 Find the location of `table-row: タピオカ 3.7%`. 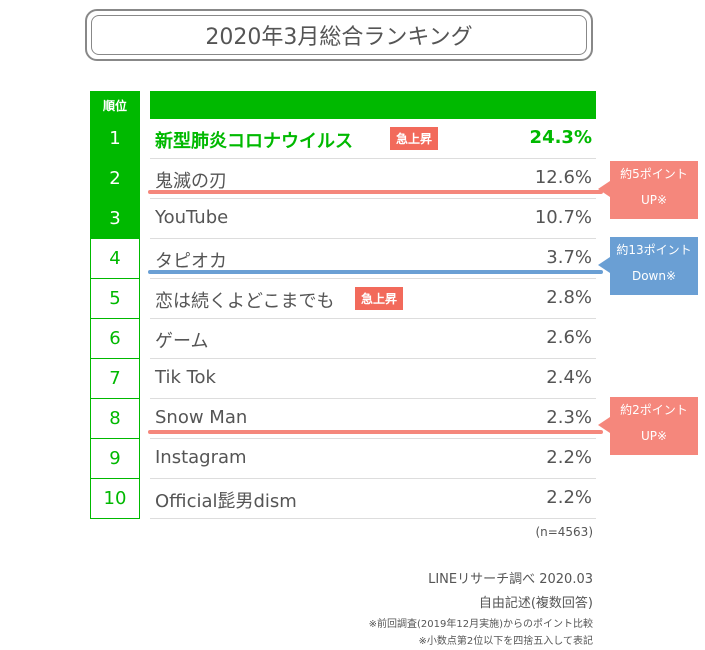

table-row: タピオカ 3.7% is located at coordinates (373, 259).